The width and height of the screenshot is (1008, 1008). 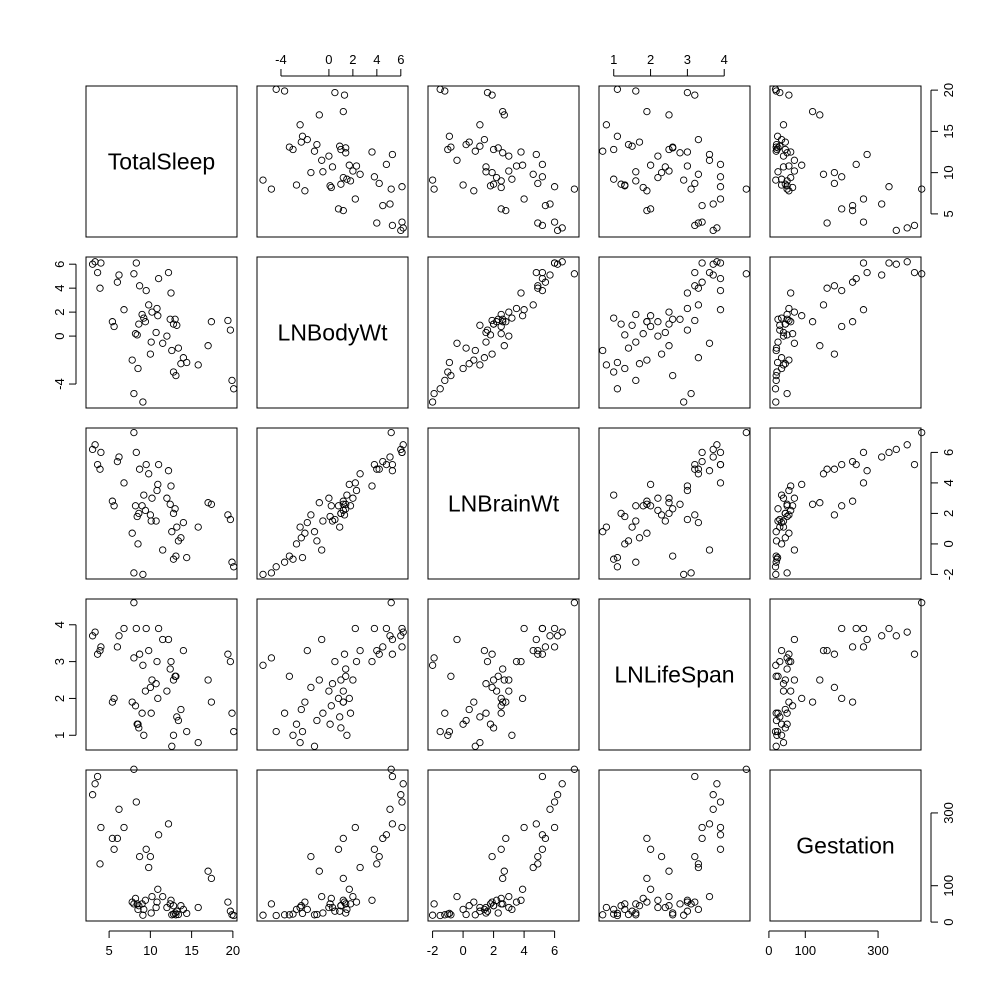 What do you see at coordinates (379, 654) in the screenshot?
I see `point-9-LNLifeSpan-vs-LNBodyWt` at bounding box center [379, 654].